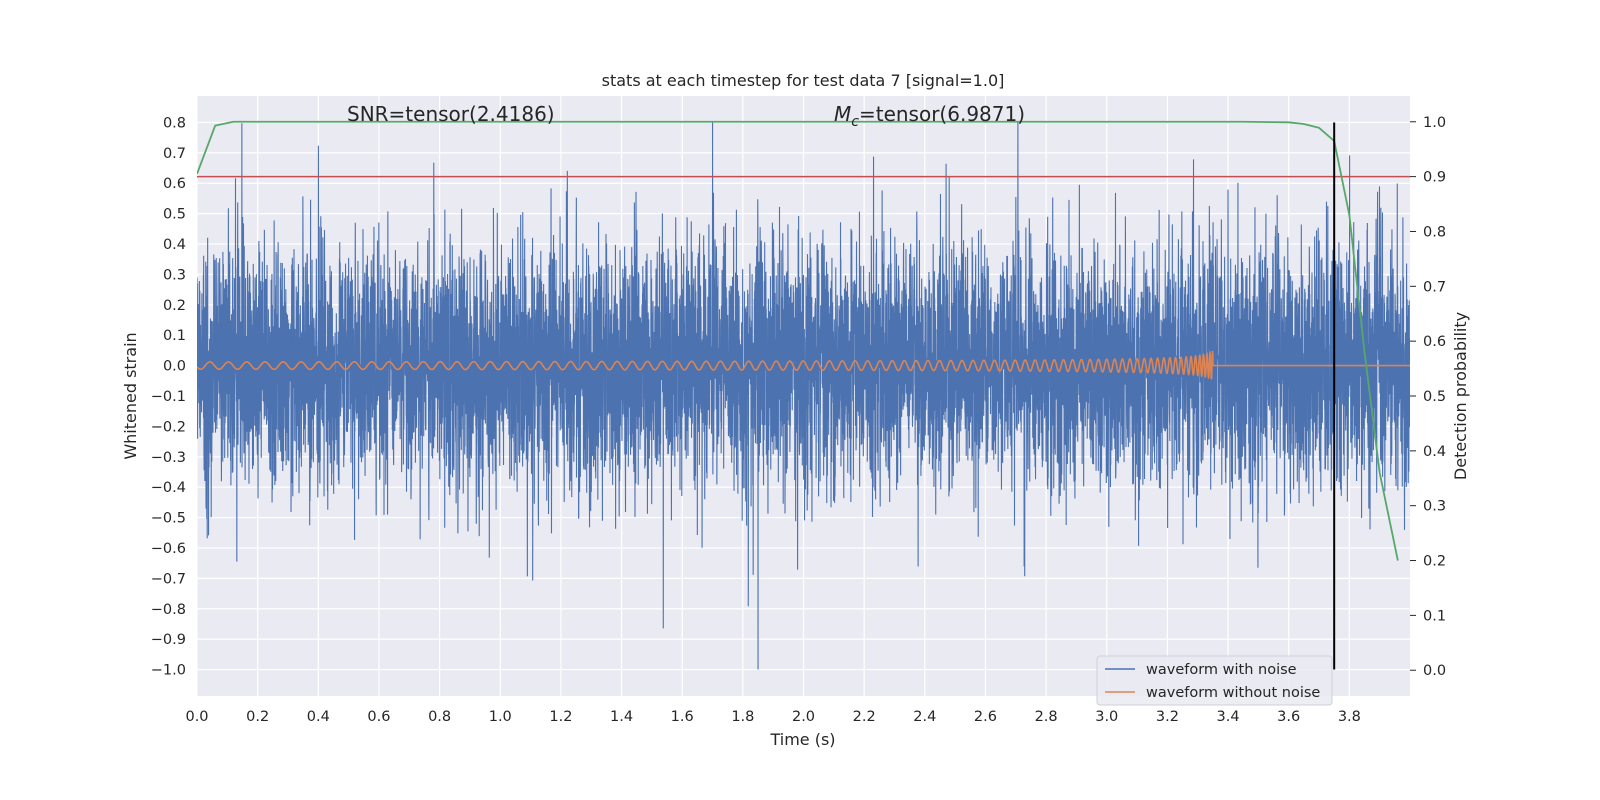 The width and height of the screenshot is (1600, 800). Describe the element at coordinates (621, 717) in the screenshot. I see `x-tick-label: 1.4` at that location.